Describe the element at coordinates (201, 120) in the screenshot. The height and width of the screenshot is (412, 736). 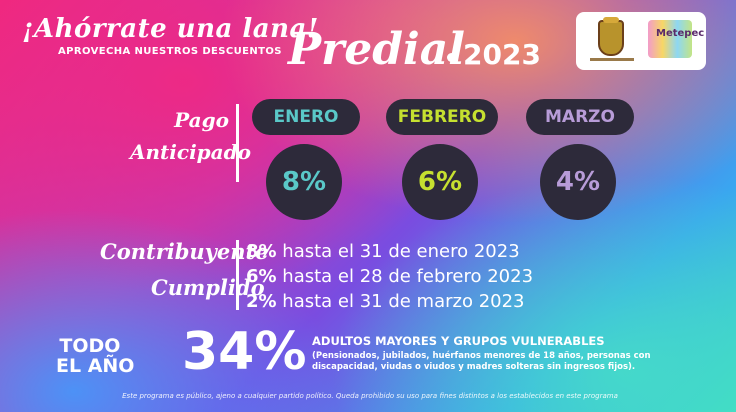
I see `pago-label-line1: Pago` at that location.